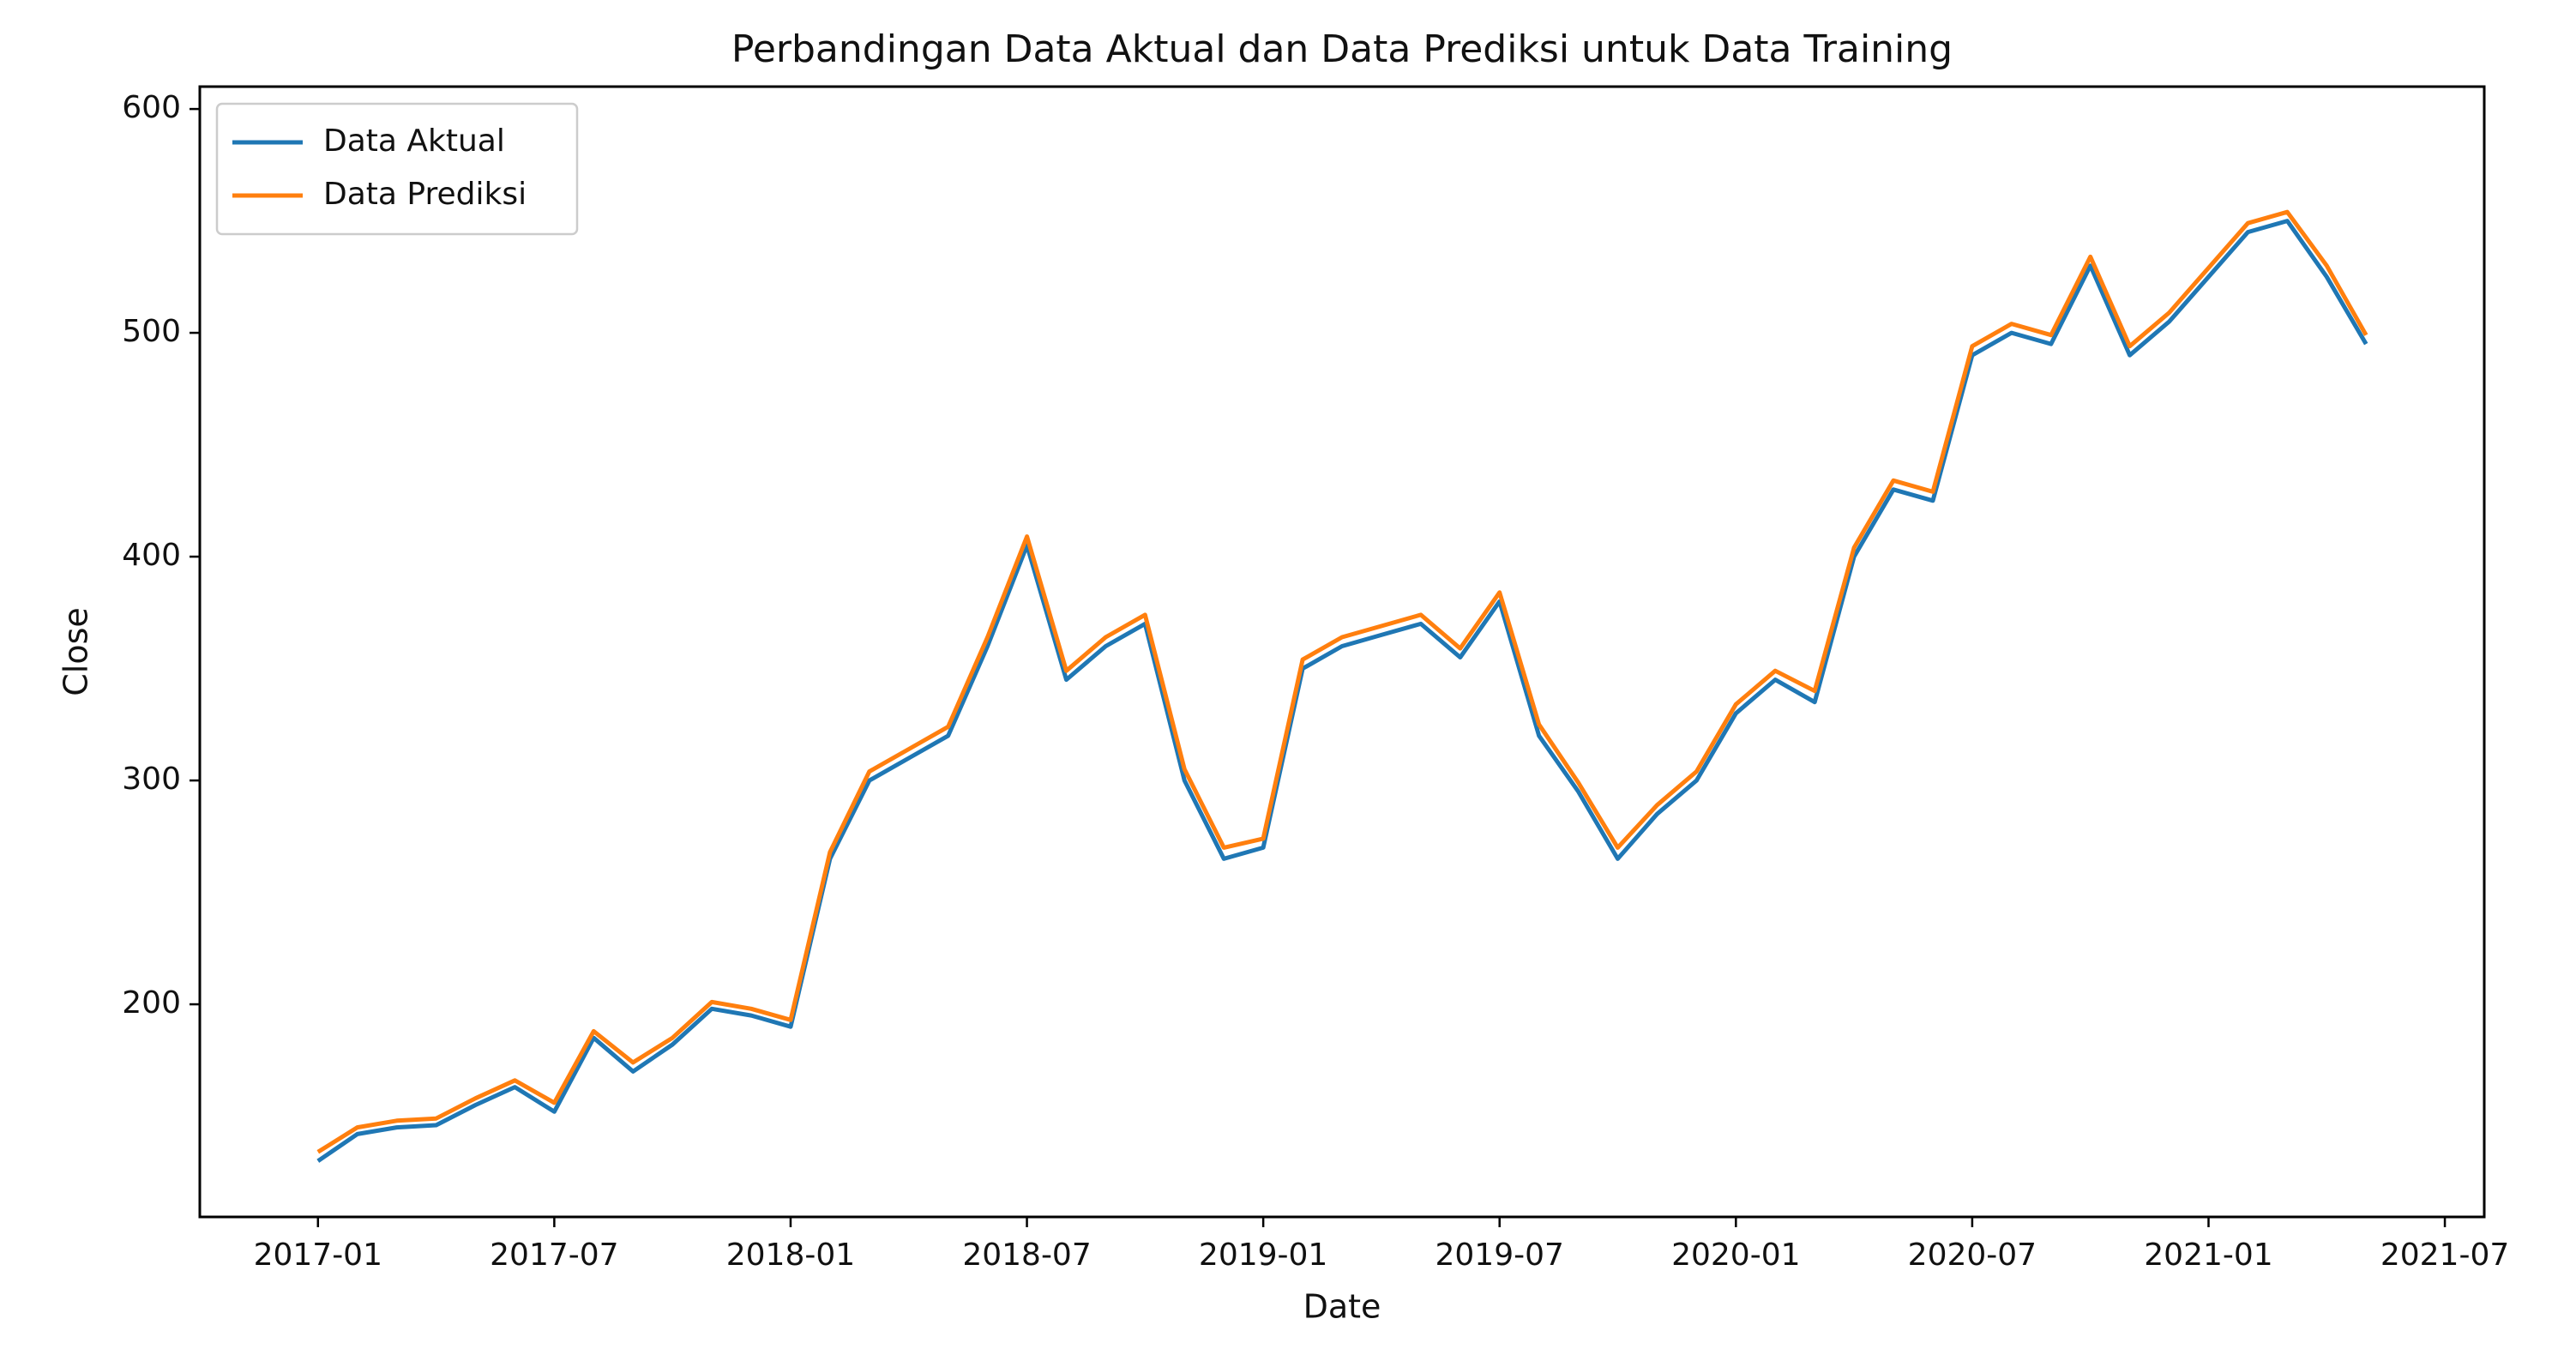 The width and height of the screenshot is (2576, 1355). I want to click on legend-box, so click(397, 169).